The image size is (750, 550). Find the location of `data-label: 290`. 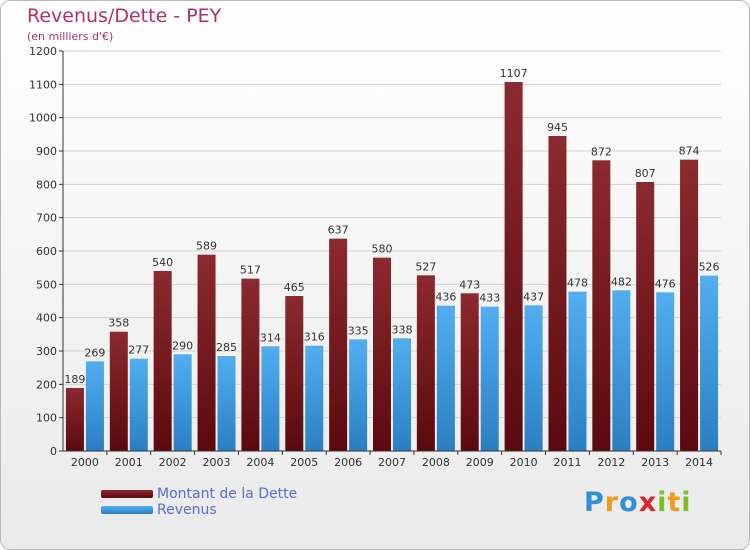

data-label: 290 is located at coordinates (182, 345).